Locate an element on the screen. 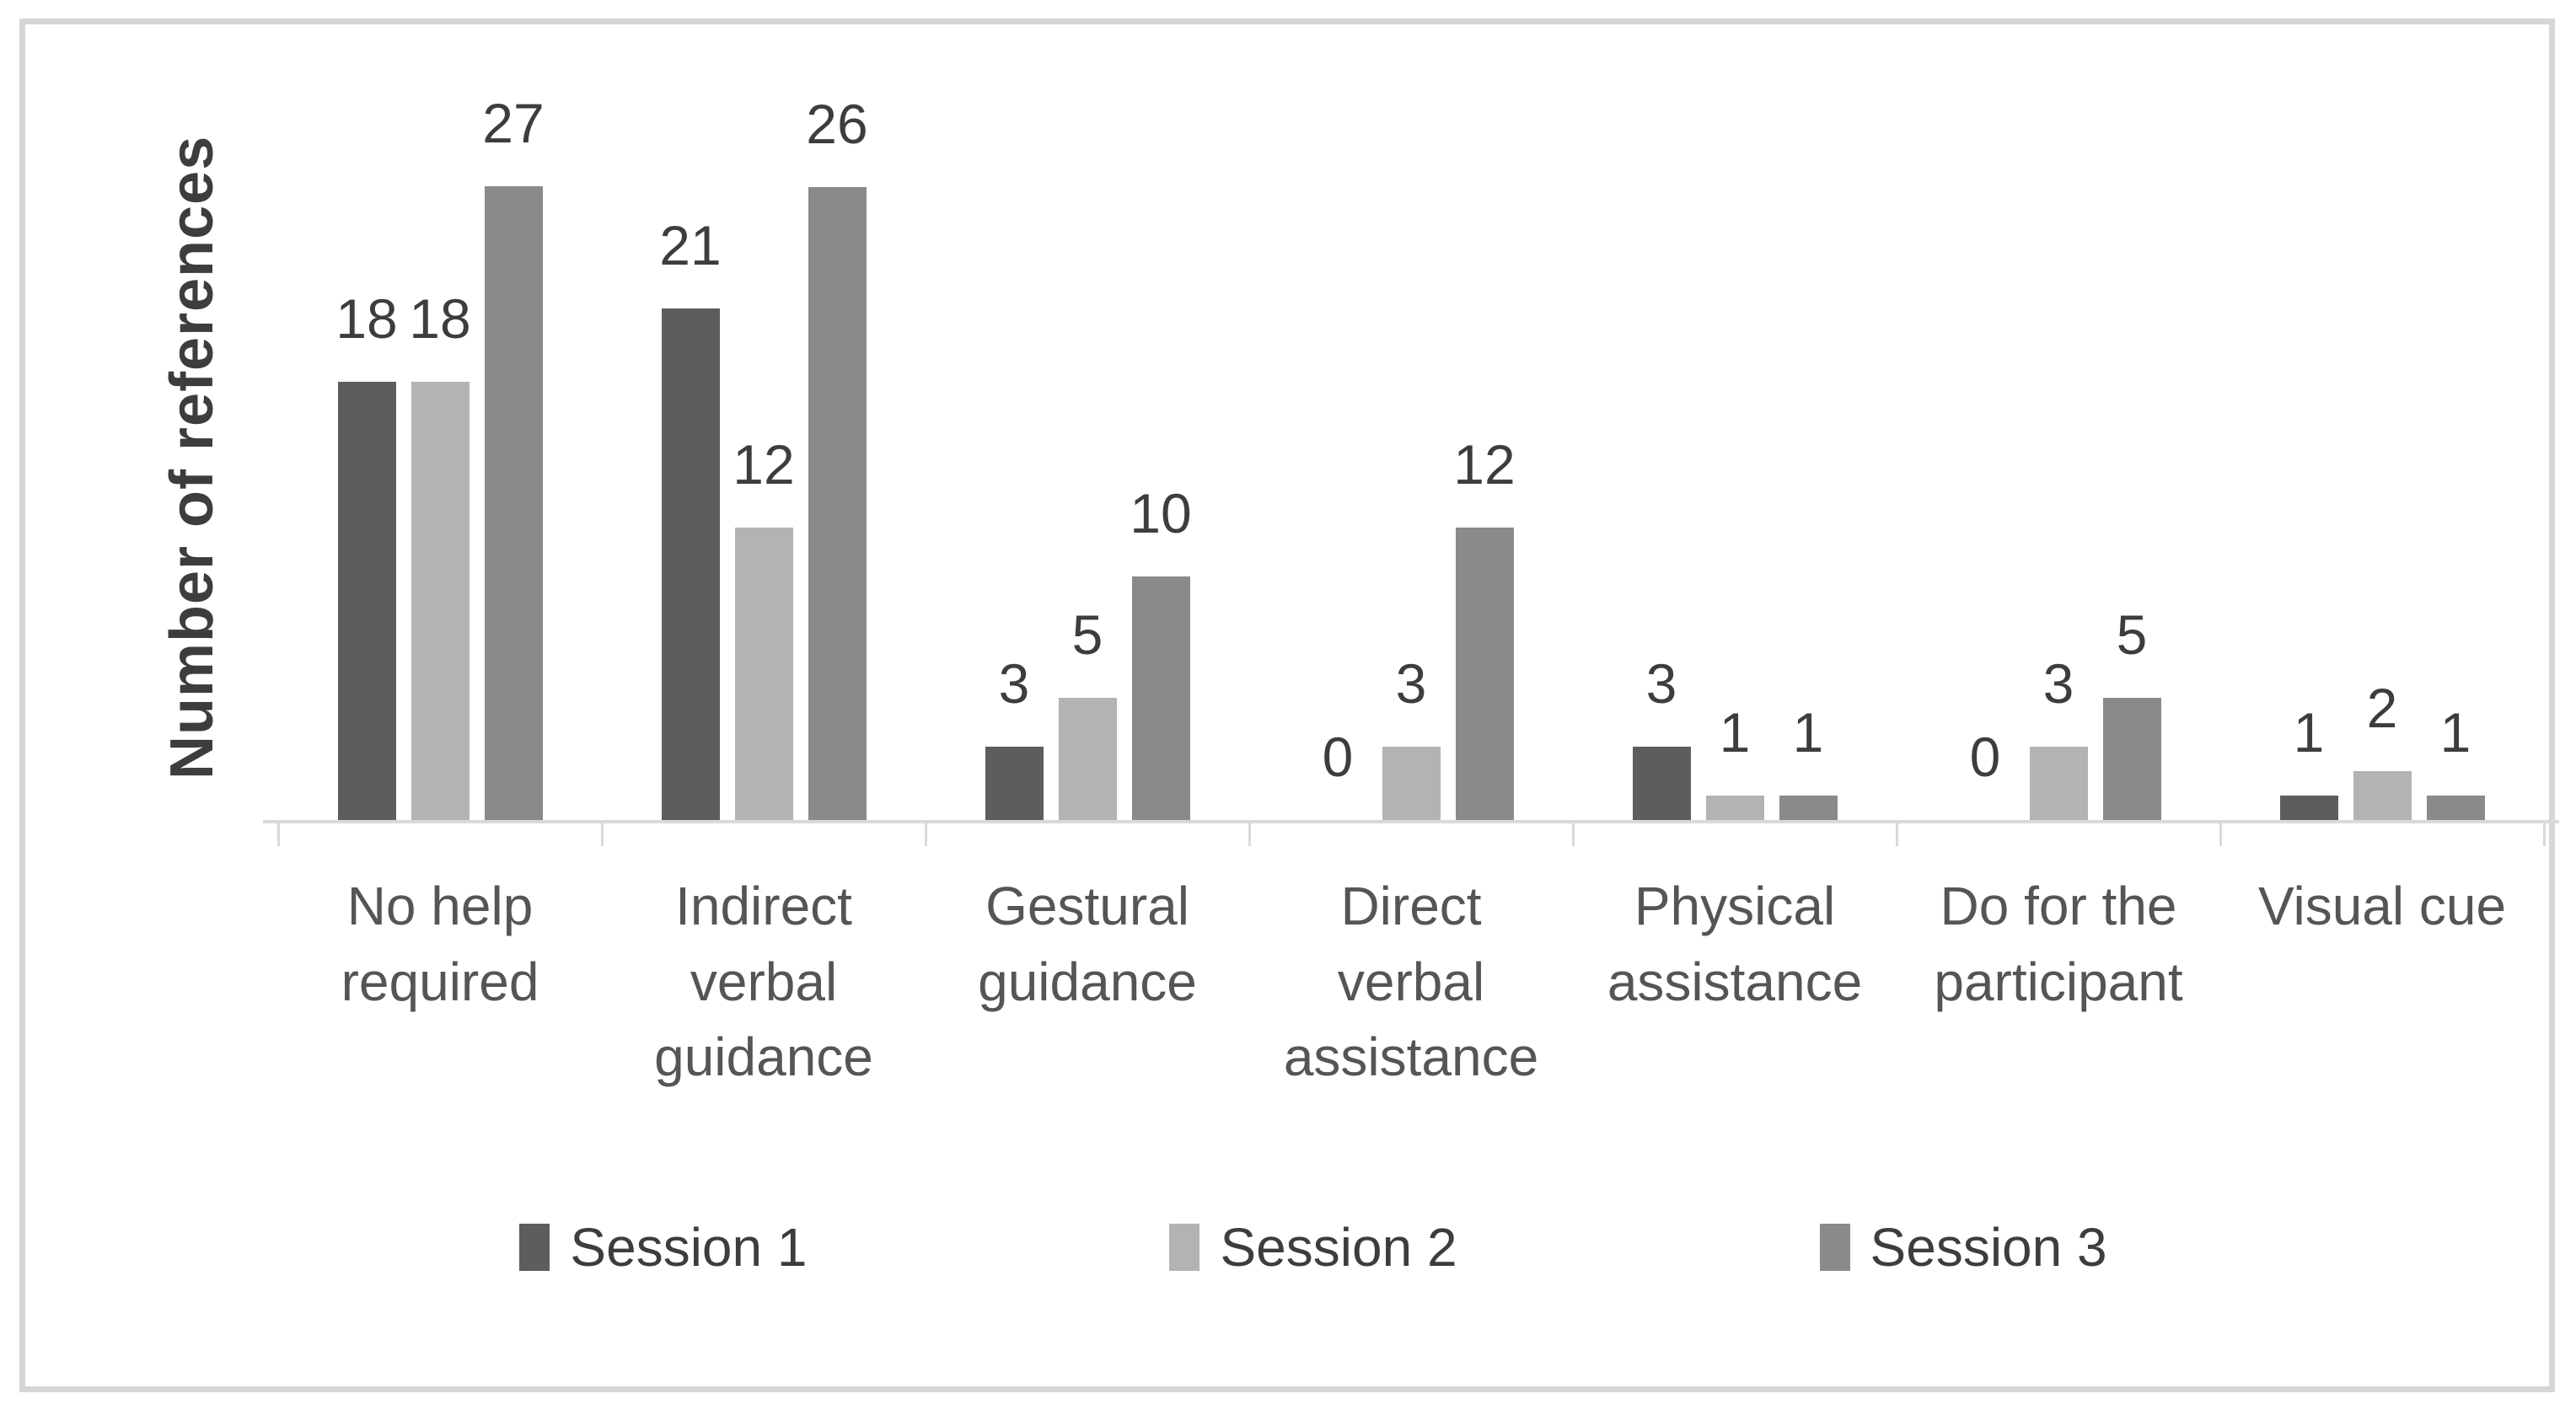 This screenshot has width=2576, height=1415. x-axis-line is located at coordinates (1411, 821).